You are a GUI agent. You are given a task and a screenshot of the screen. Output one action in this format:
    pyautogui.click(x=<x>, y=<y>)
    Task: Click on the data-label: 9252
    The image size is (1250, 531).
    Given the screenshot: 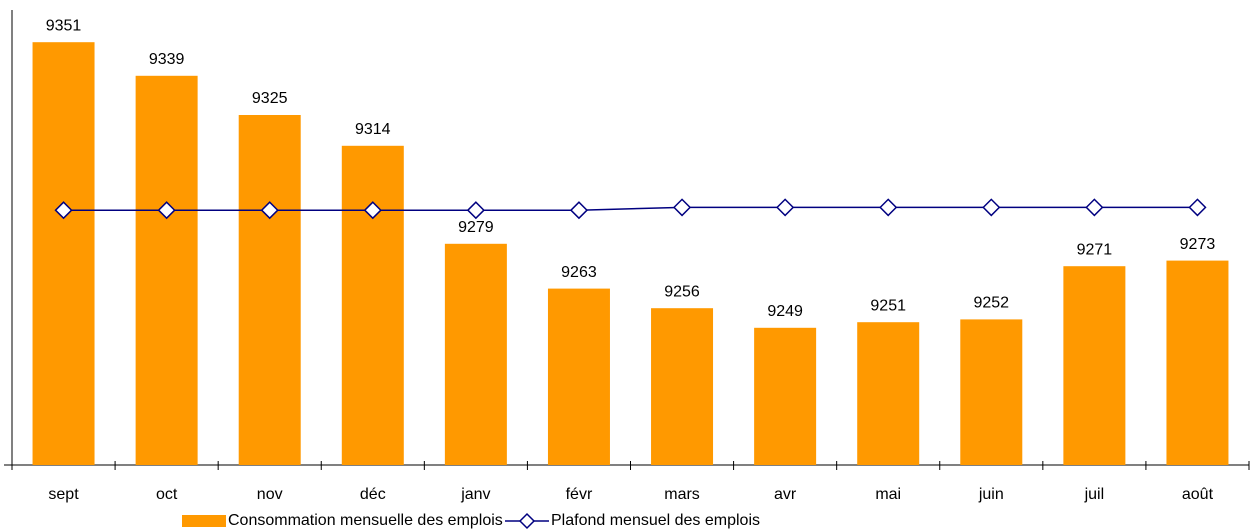 What is the action you would take?
    pyautogui.click(x=991, y=303)
    